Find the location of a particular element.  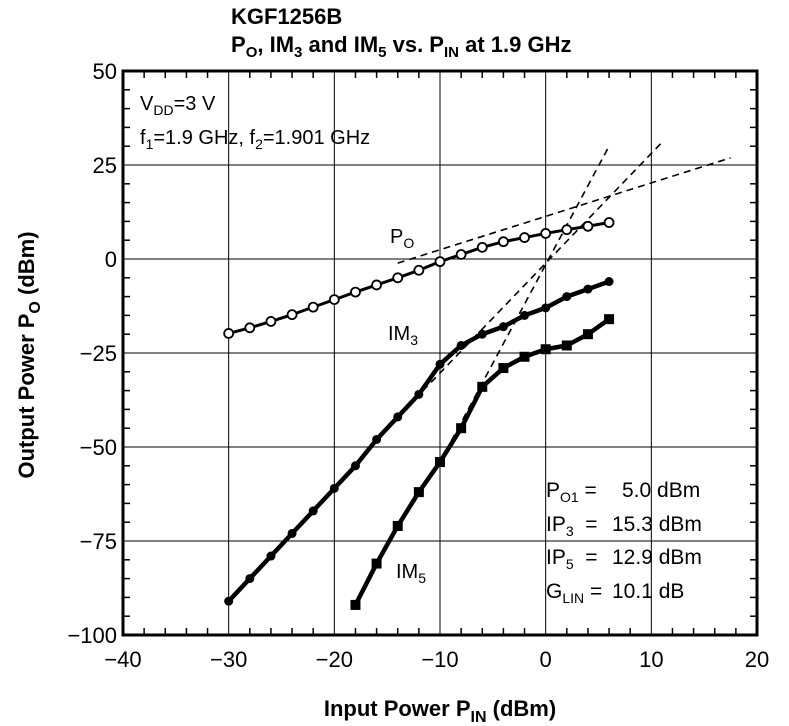

vdd-condition: VDD=3 V is located at coordinates (178, 105).